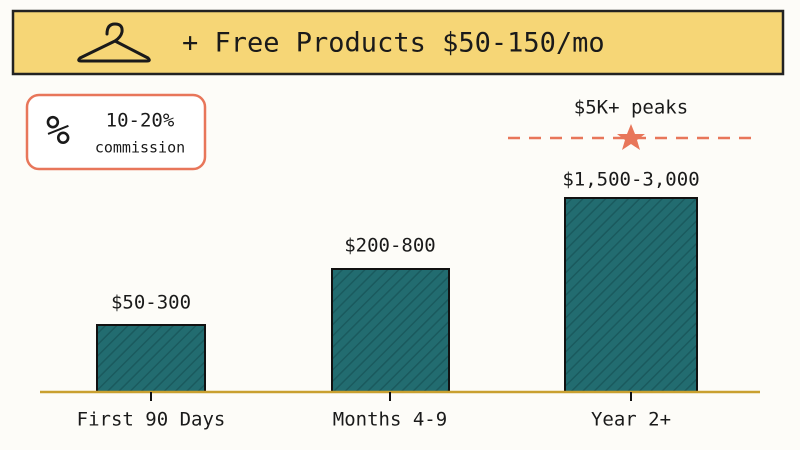  I want to click on badge-label: commission, so click(140, 148).